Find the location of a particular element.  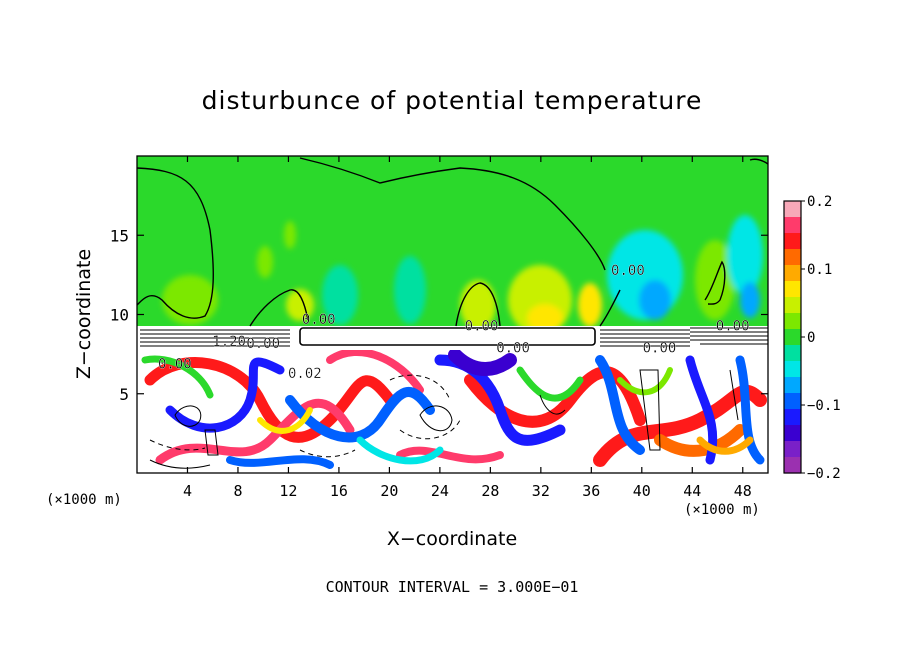

colorbar-tick-label: 0 is located at coordinates (811, 338).